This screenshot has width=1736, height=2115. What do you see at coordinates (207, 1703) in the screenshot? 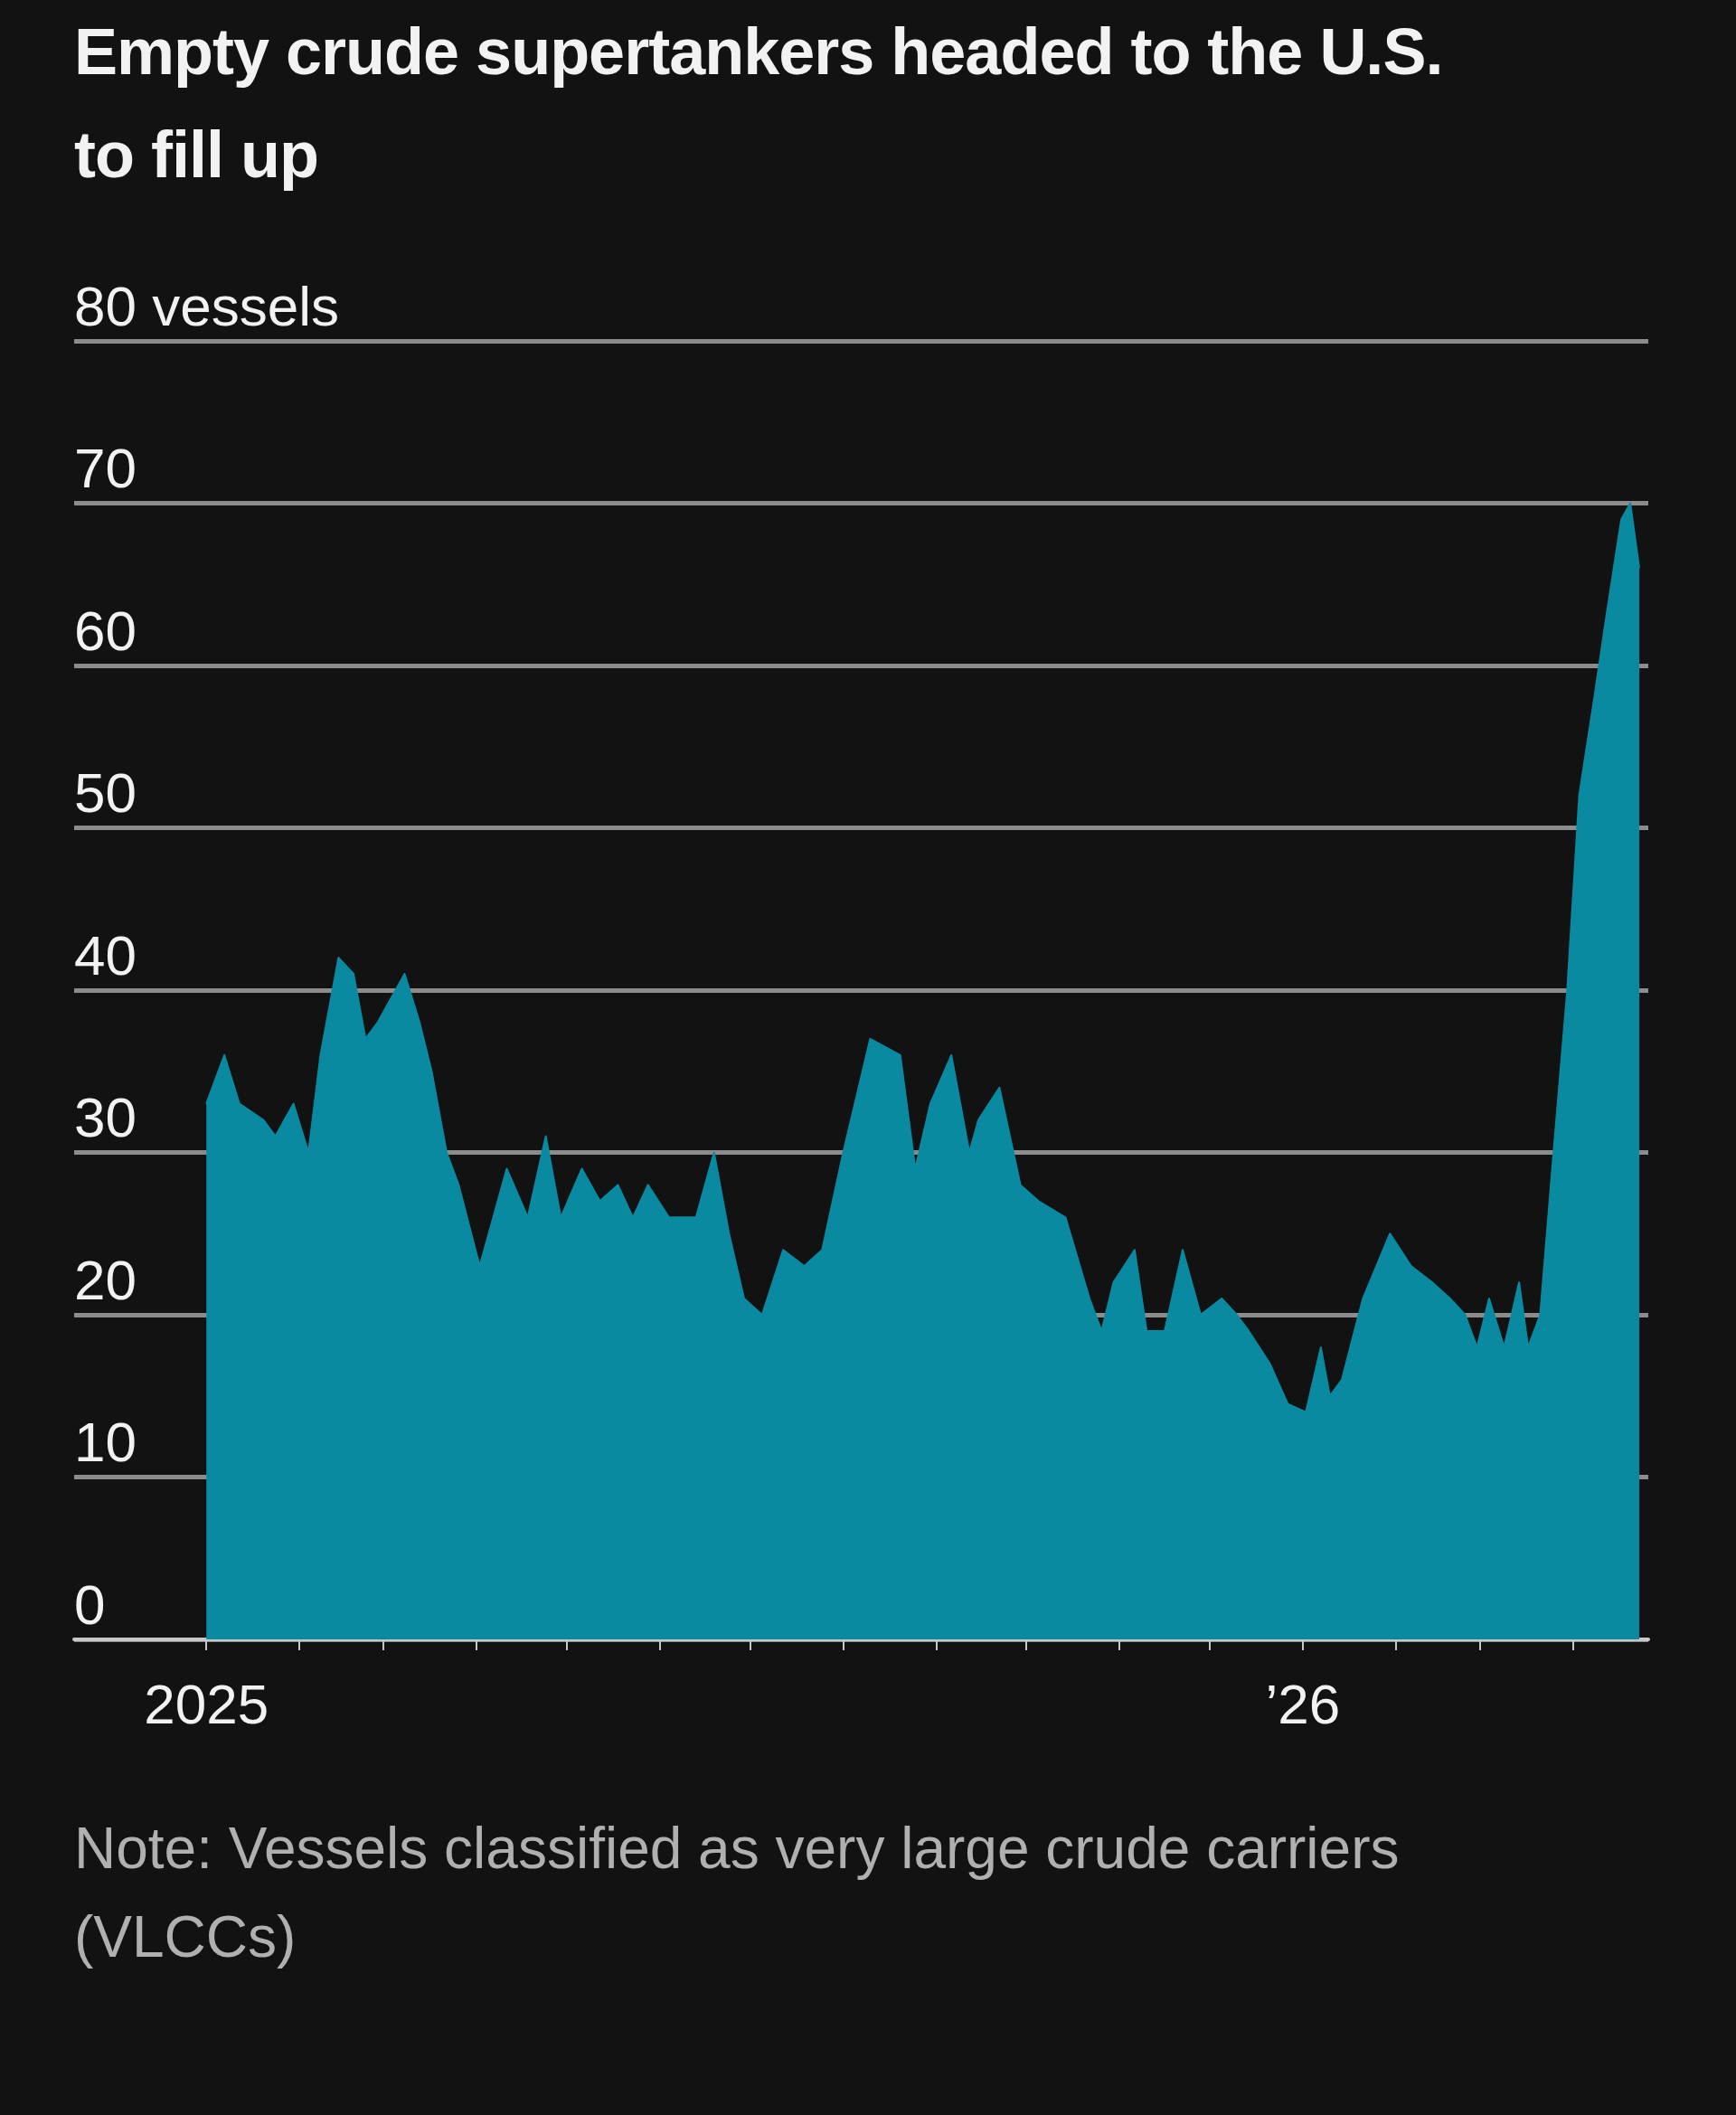
I see `x-tick-label: 2025` at bounding box center [207, 1703].